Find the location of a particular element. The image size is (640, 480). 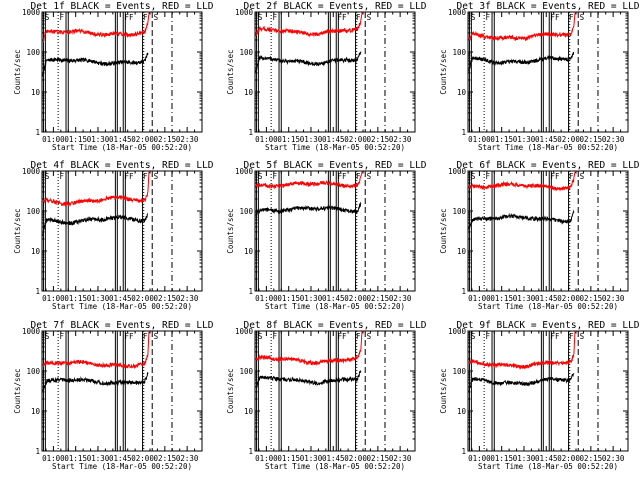

panel-title: Det 3f BLACK = Events, RED = LLD is located at coordinates (547, 6).